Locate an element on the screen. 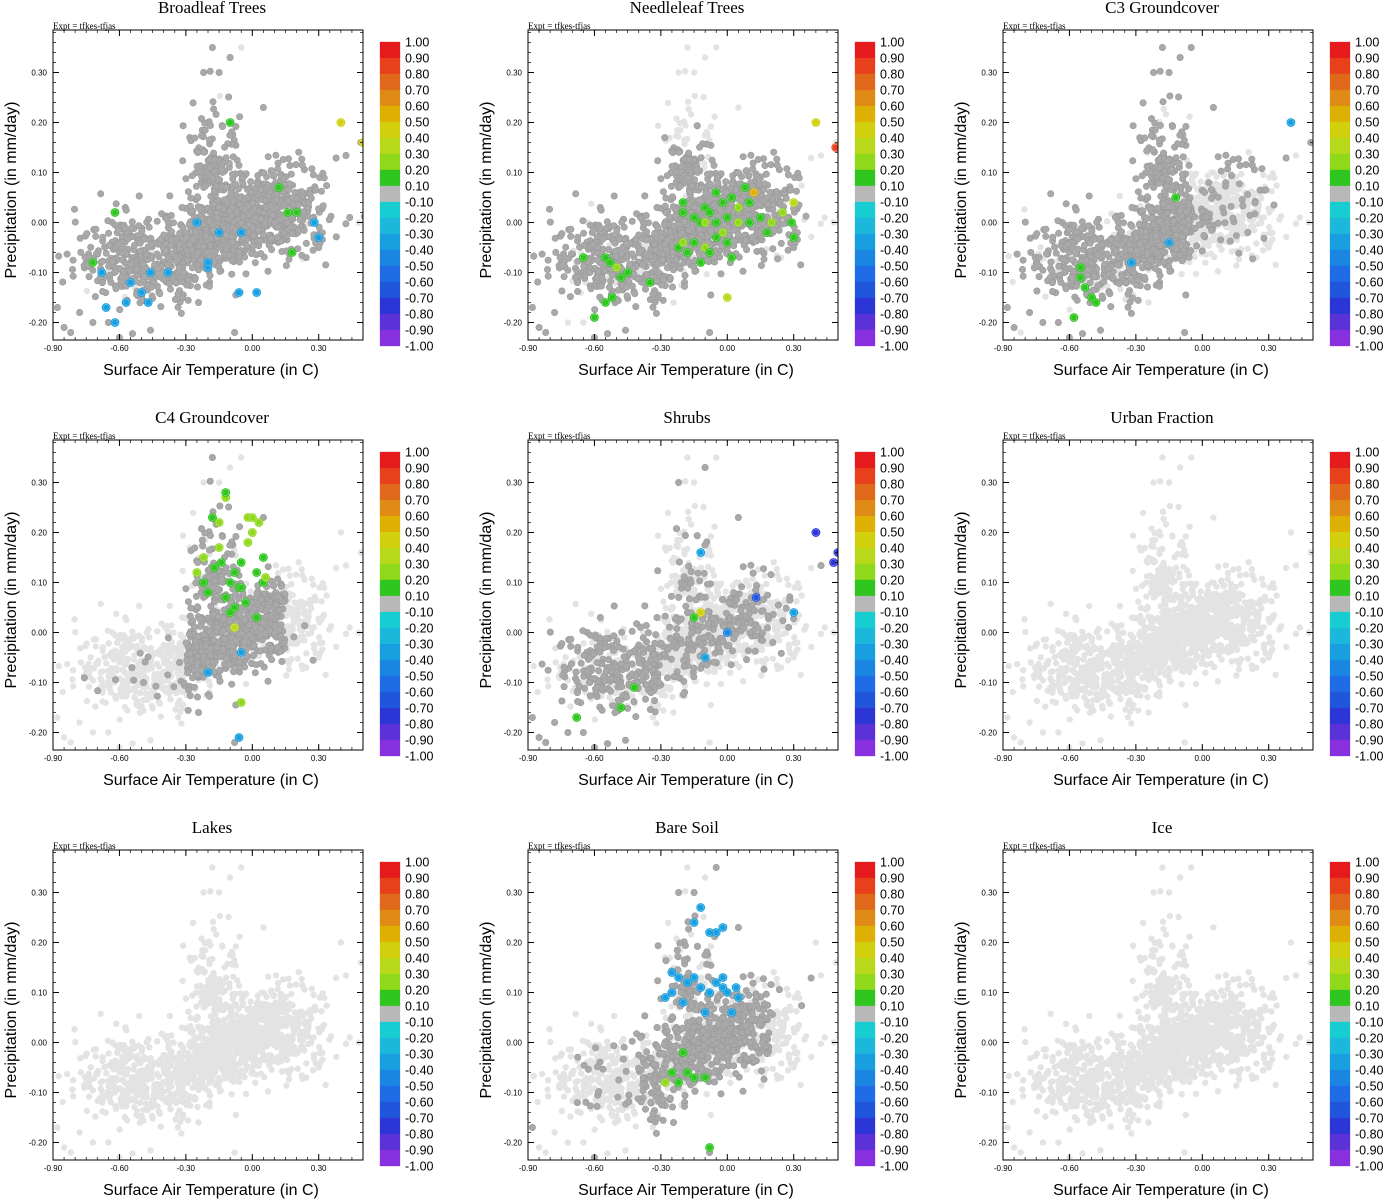  colorbar-label: -0.40 is located at coordinates (419, 251).